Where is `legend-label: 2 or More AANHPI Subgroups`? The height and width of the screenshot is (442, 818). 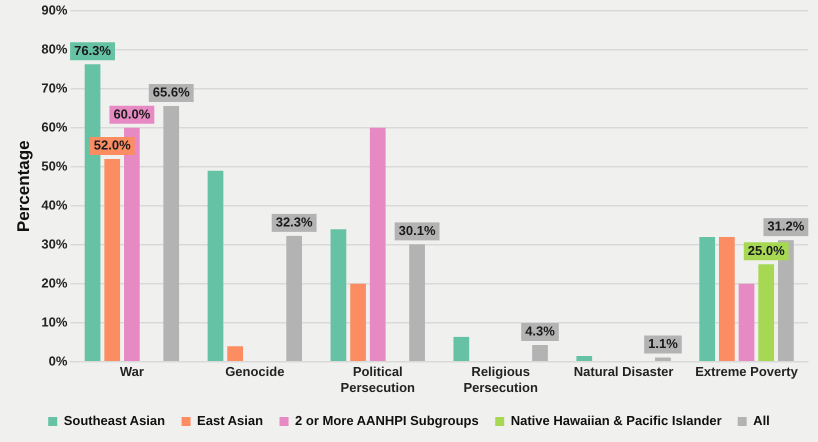 legend-label: 2 or More AANHPI Subgroups is located at coordinates (387, 420).